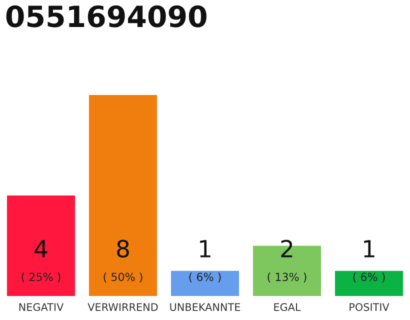  What do you see at coordinates (123, 307) in the screenshot?
I see `x-tick-label: VERWIRREND` at bounding box center [123, 307].